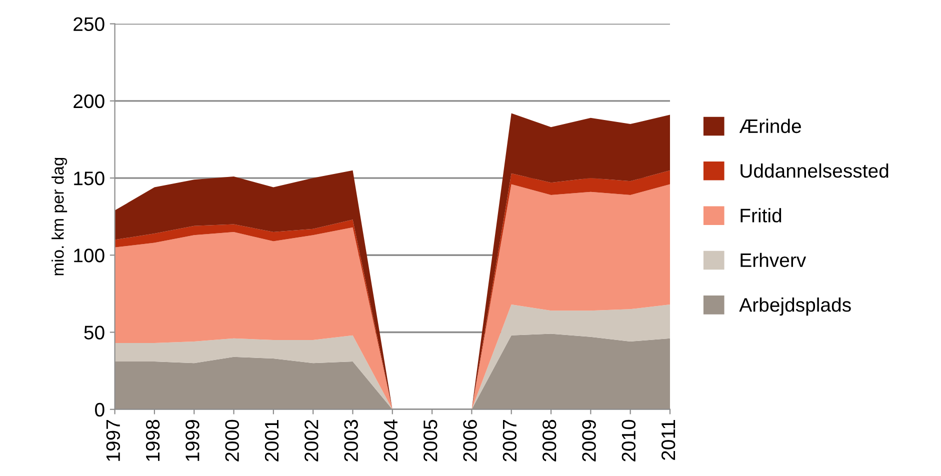 This screenshot has height=476, width=941. What do you see at coordinates (89, 255) in the screenshot?
I see `y-tick-label: 100` at bounding box center [89, 255].